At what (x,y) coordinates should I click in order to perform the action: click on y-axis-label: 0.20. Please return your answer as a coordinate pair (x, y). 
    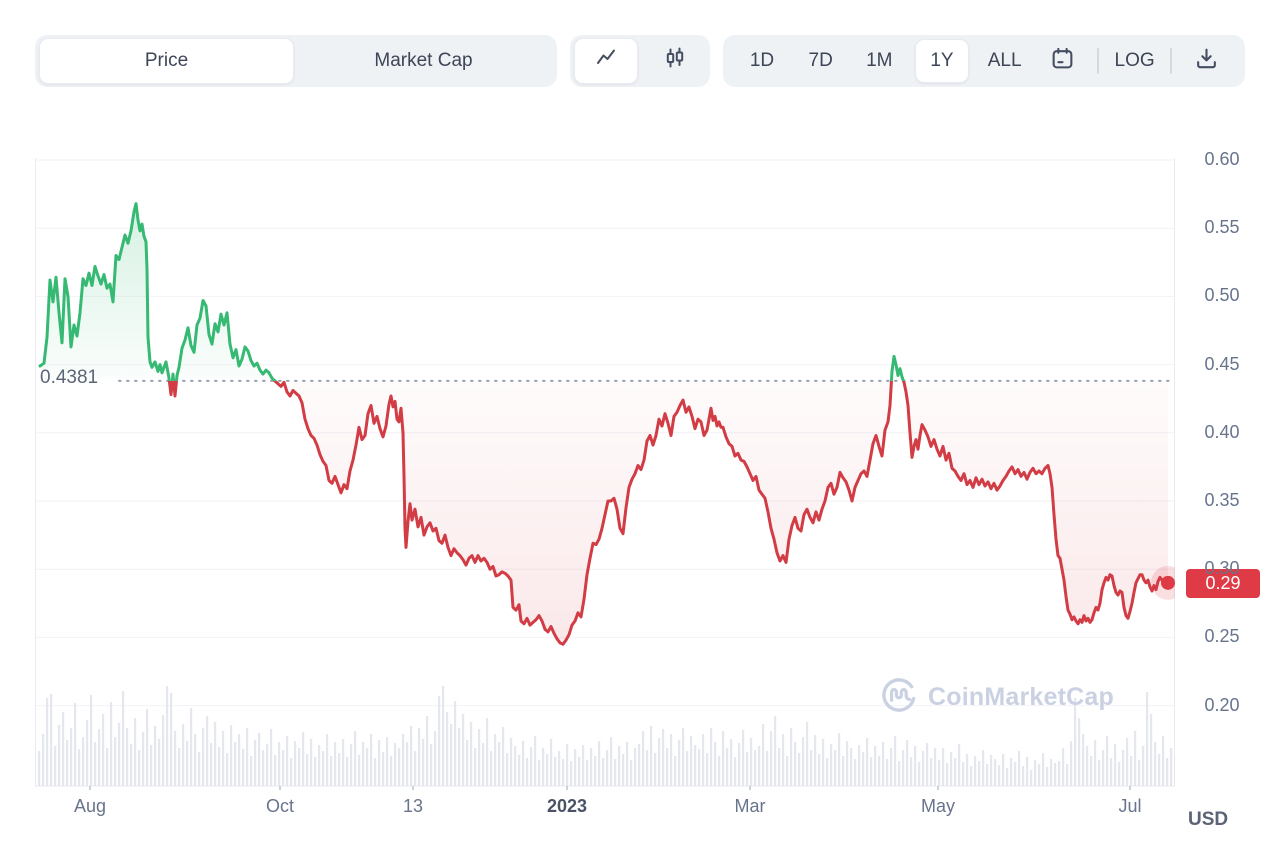
    Looking at the image, I should click on (1222, 704).